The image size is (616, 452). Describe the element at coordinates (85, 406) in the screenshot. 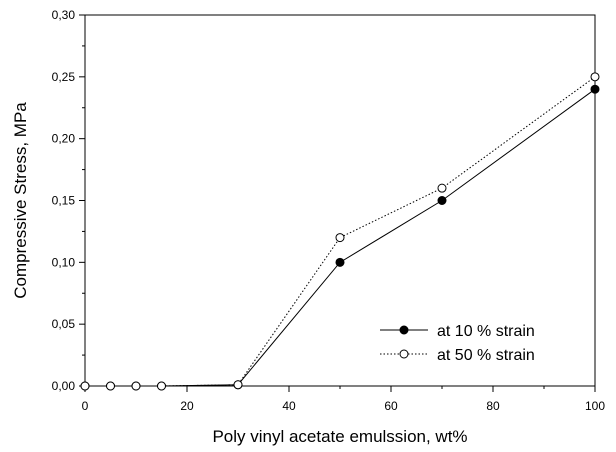

I see `x-tick-label: 0` at that location.